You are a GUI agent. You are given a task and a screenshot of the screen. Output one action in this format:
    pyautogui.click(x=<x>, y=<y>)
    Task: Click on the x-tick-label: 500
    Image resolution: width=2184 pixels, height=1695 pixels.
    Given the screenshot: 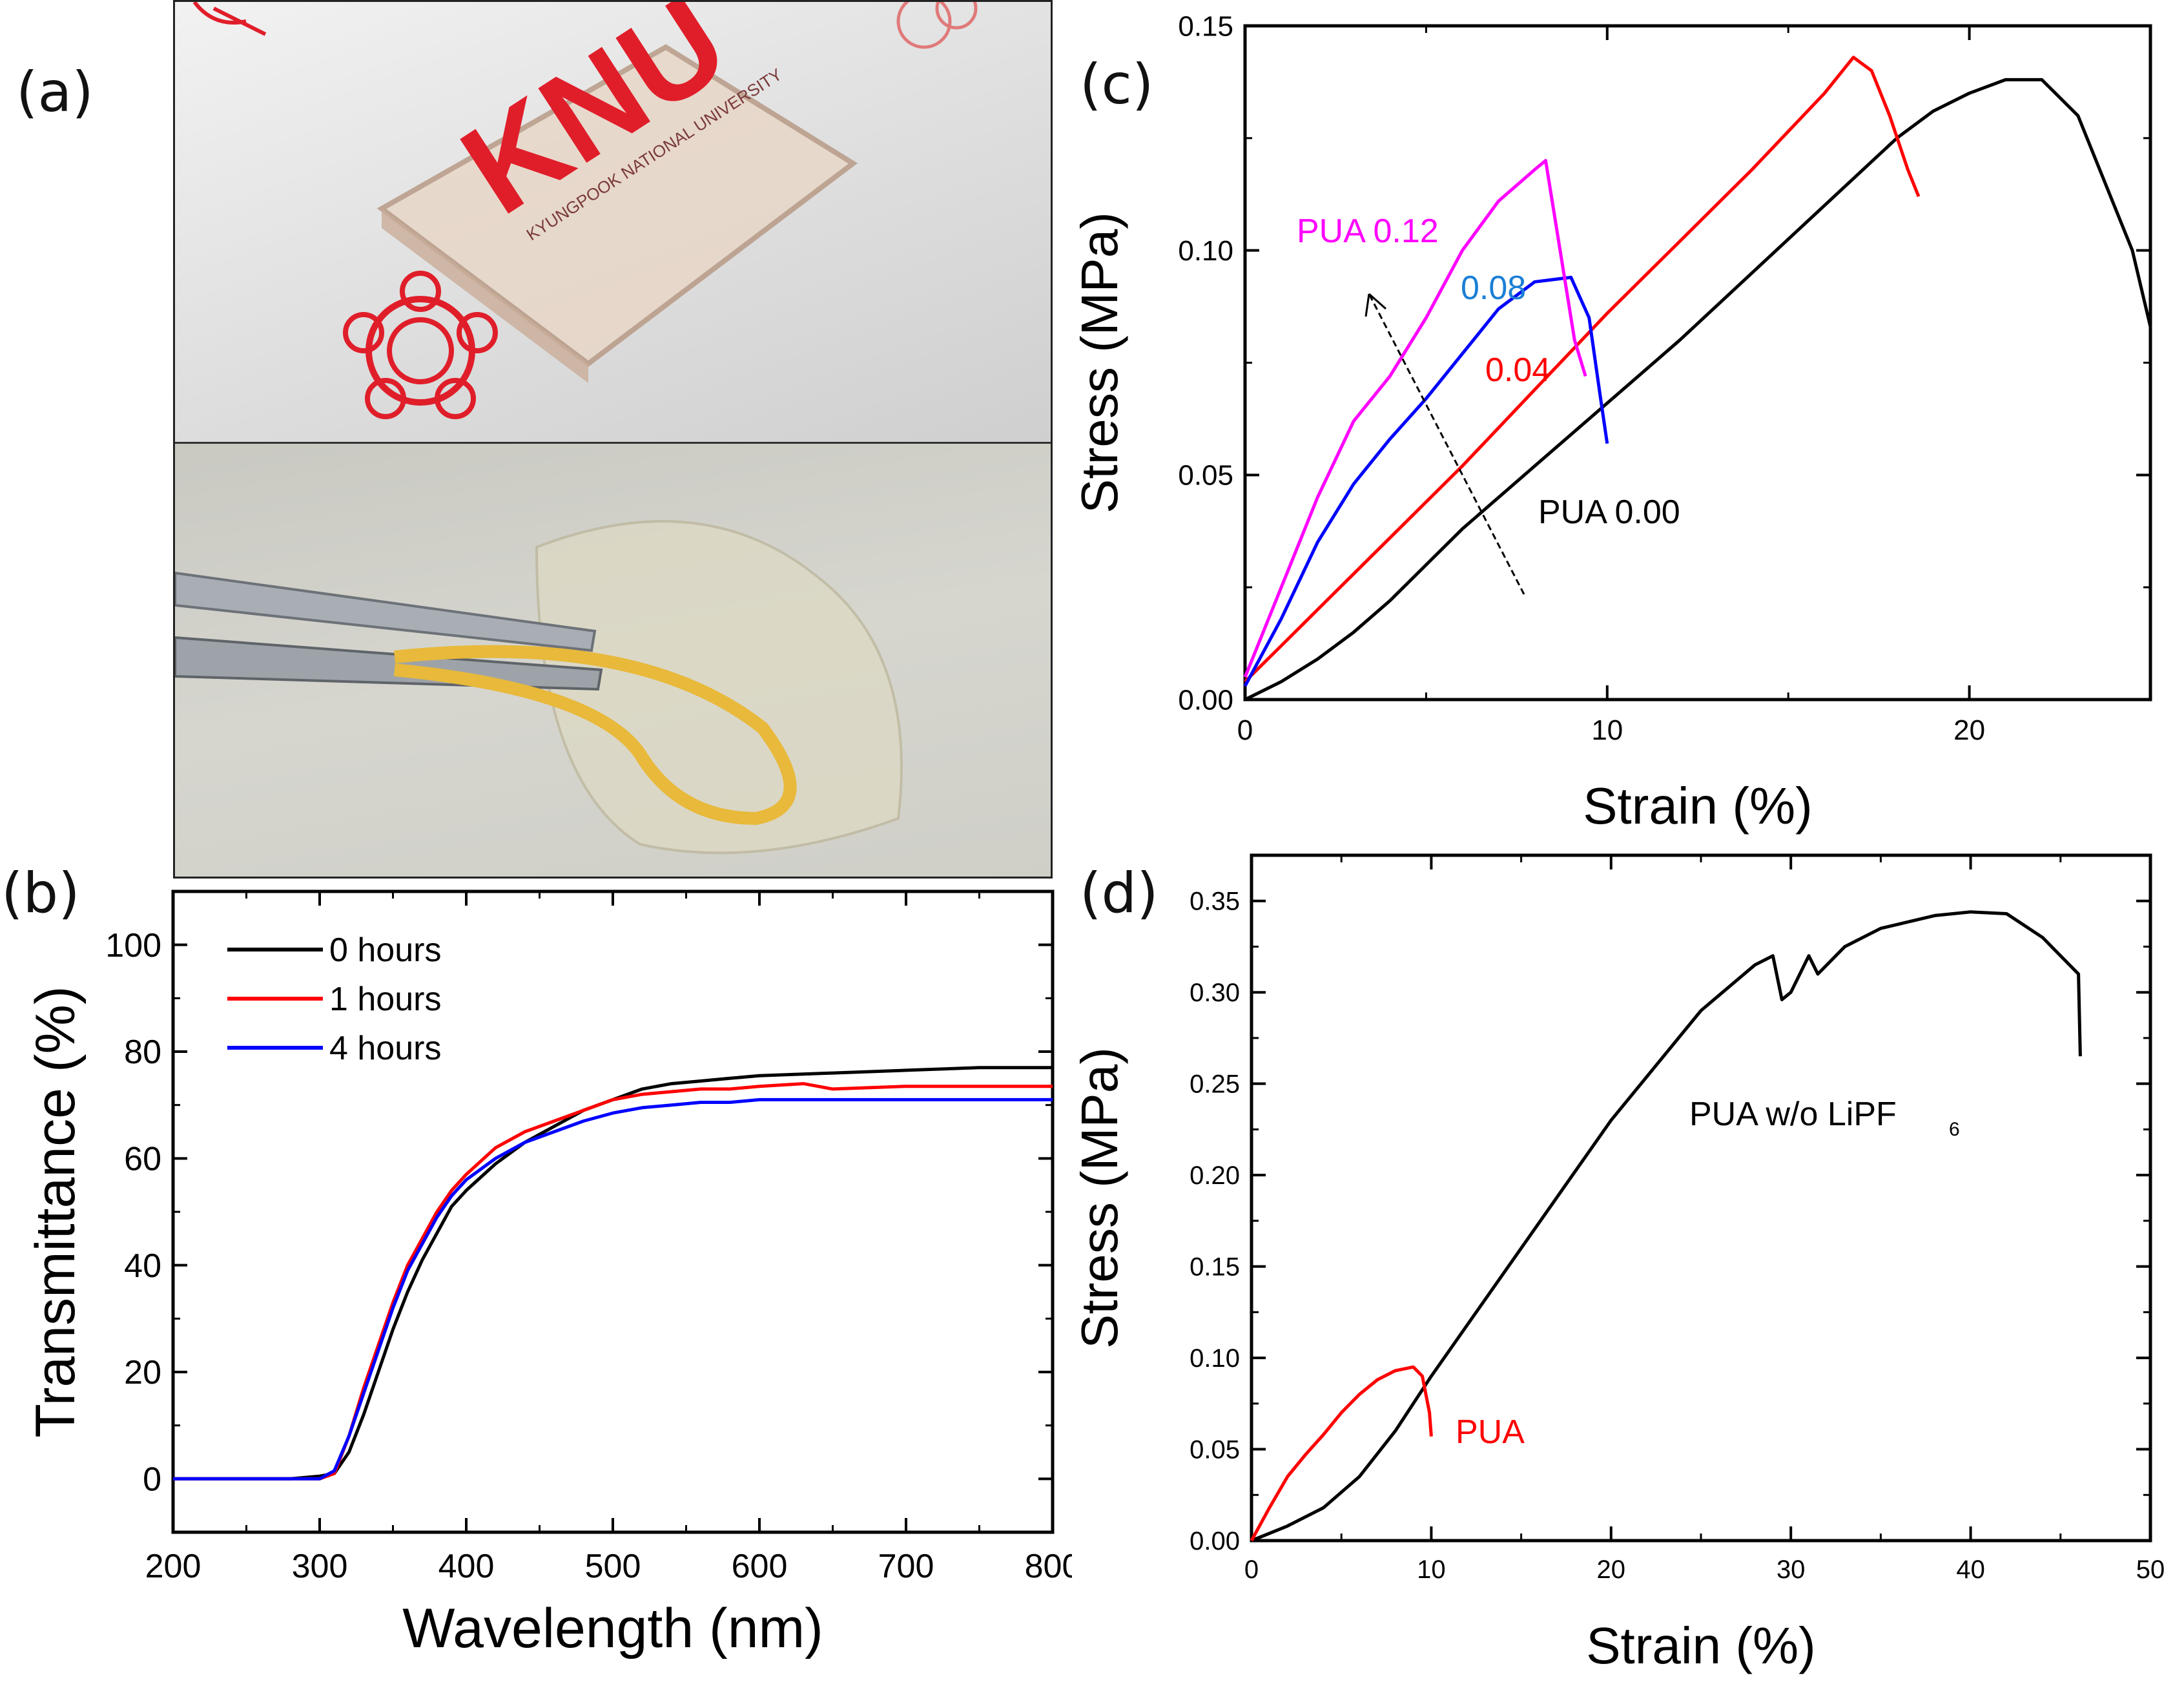 What is the action you would take?
    pyautogui.click(x=613, y=1567)
    